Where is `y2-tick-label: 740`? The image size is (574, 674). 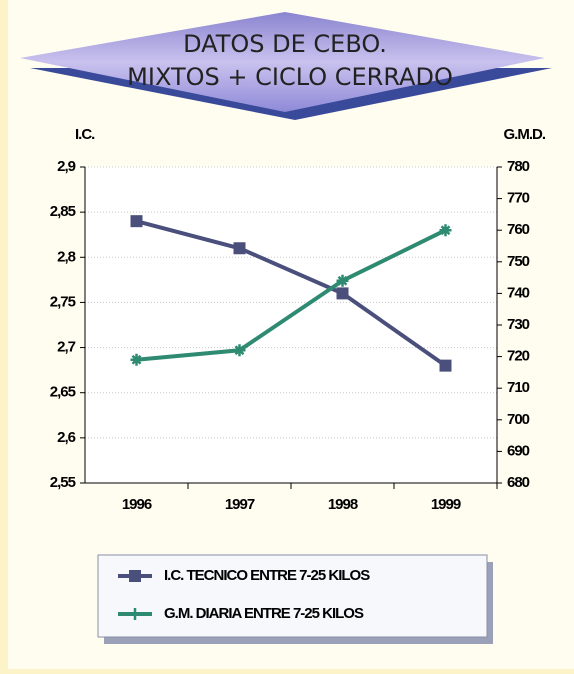 y2-tick-label: 740 is located at coordinates (518, 292).